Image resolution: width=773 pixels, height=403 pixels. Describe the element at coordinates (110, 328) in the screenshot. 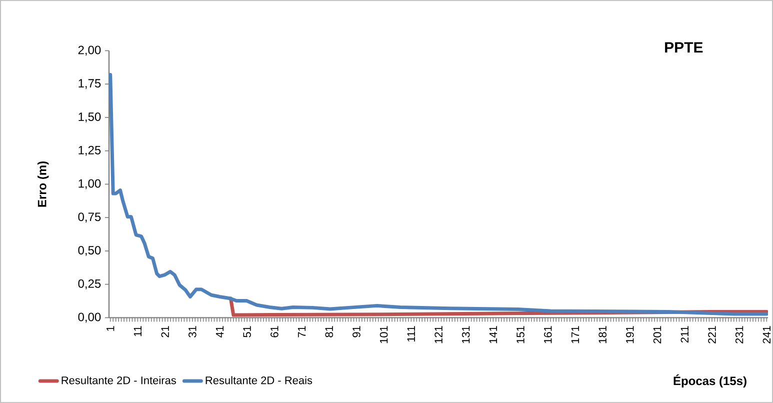

I see `x-tick-label: 1` at that location.